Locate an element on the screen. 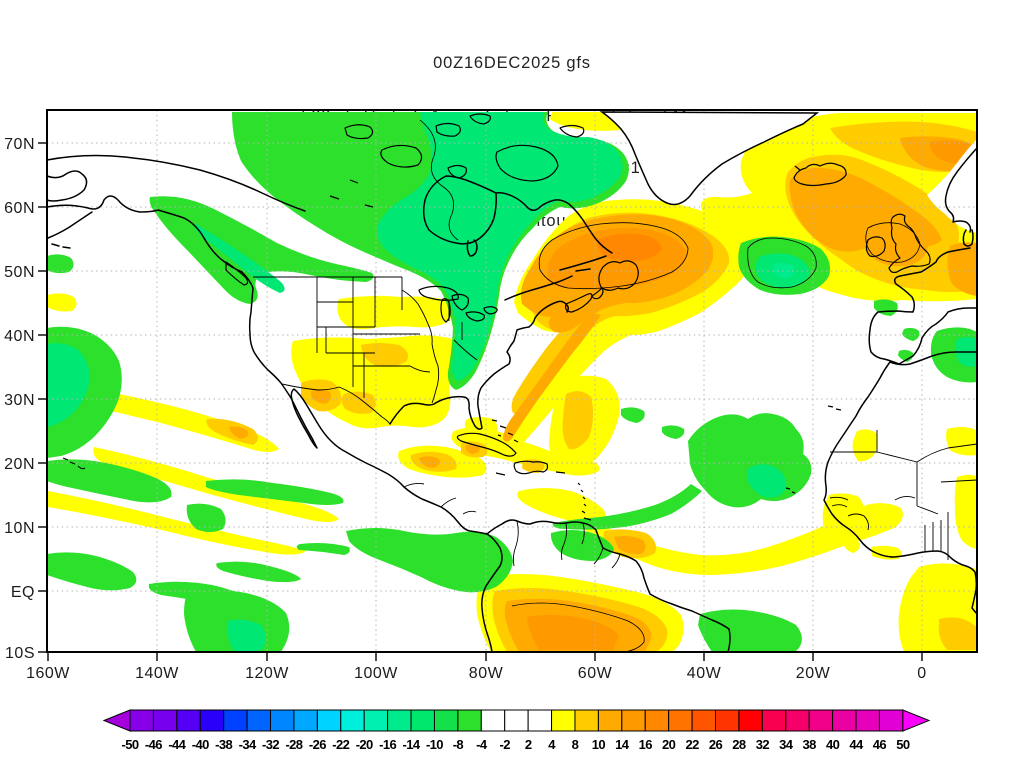 Image resolution: width=1024 pixels, height=768 pixels. colorbar-label: -38 is located at coordinates (223, 744).